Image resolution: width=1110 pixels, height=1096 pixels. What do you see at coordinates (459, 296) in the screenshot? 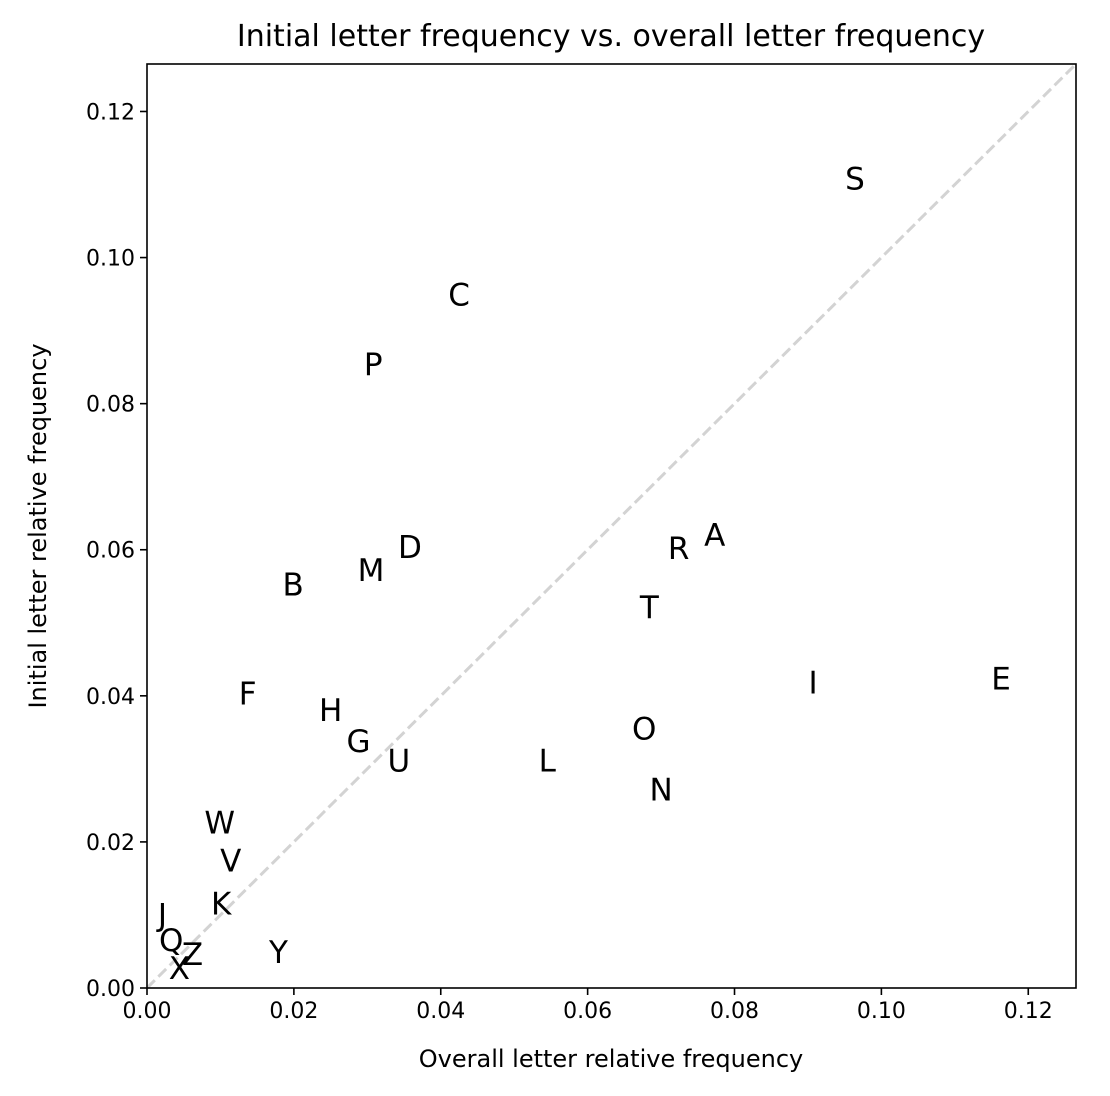
I see `point-label-c: C` at bounding box center [459, 296].